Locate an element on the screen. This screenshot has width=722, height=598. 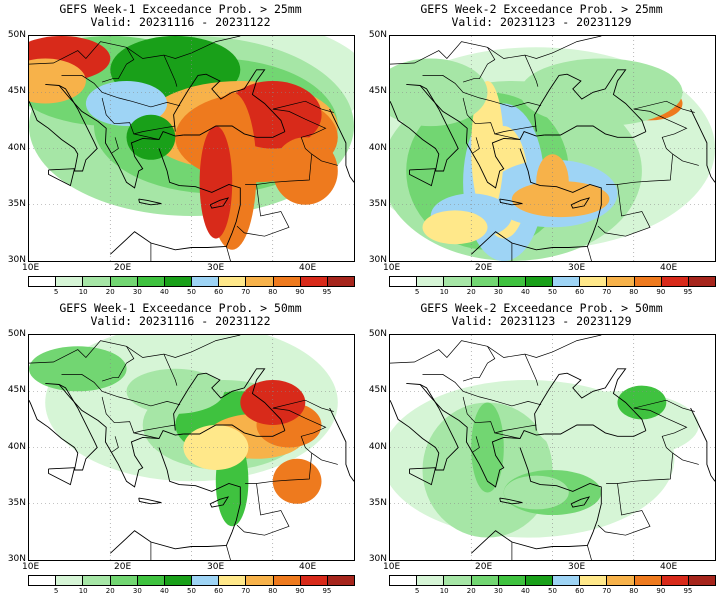
panel-title: GEFS Week-2 Exceedance Prob. > 25mm is located at coordinates (541, 9).